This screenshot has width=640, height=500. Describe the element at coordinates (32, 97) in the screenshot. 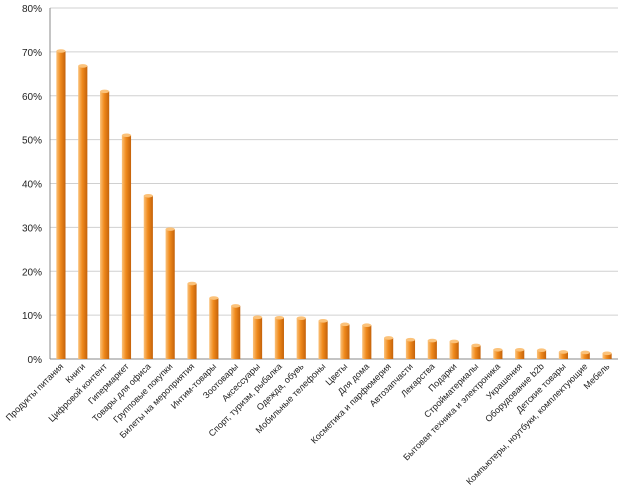

I see `y-tick-label: 60%` at that location.